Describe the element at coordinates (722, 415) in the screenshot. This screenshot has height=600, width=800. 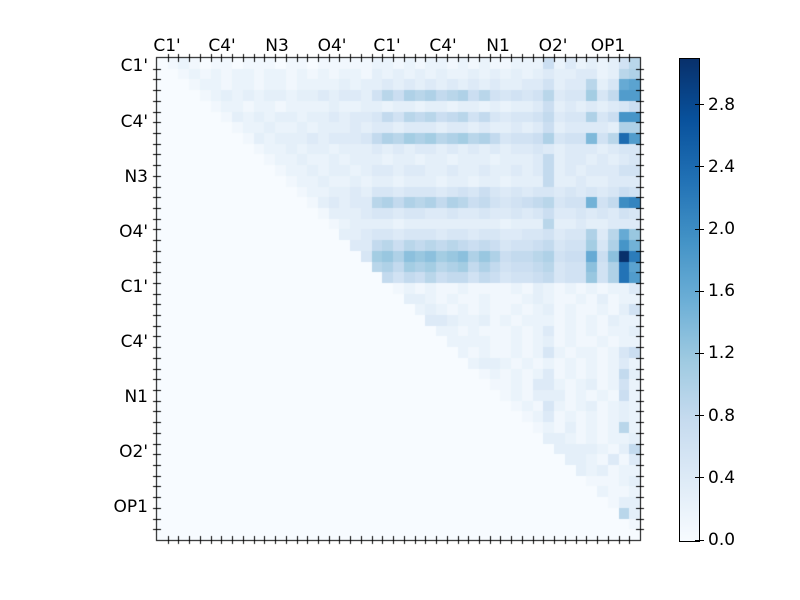
I see `colorbar-tick-label: 0.8` at that location.